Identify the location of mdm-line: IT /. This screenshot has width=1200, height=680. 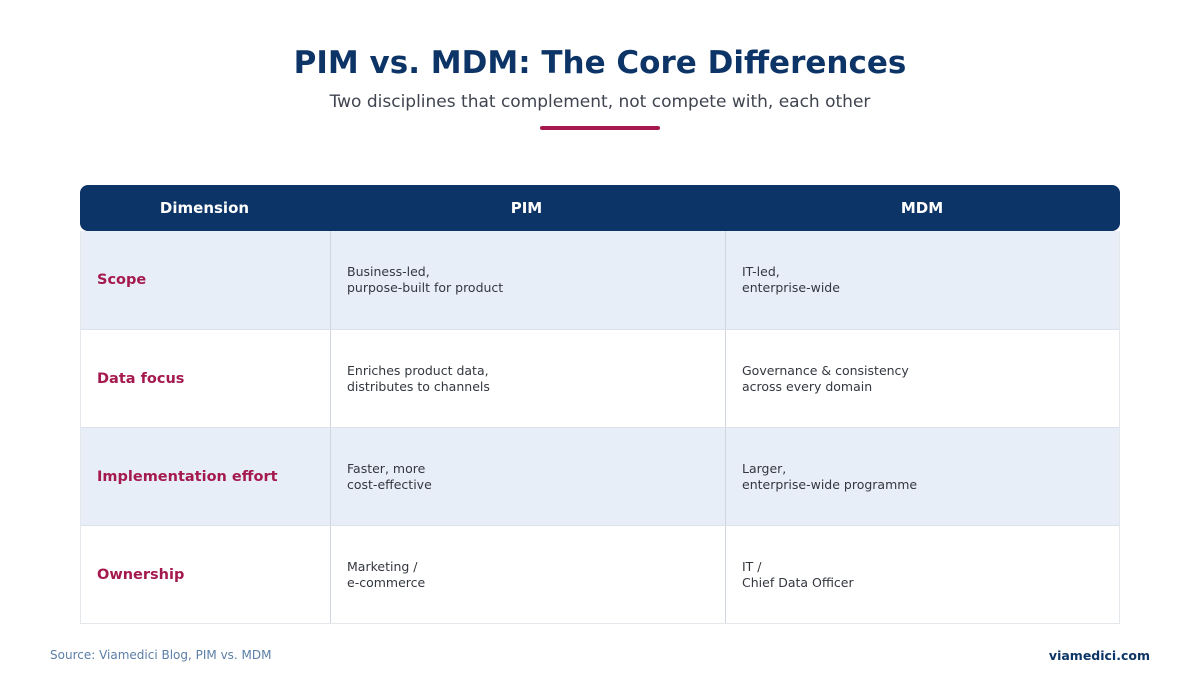
(752, 566).